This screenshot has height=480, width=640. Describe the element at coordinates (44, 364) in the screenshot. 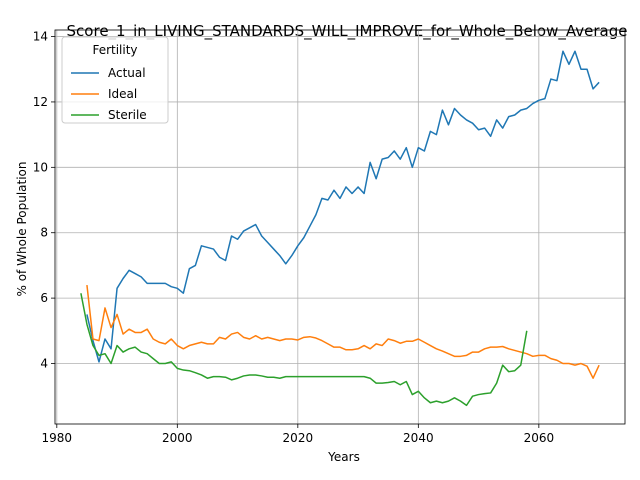

I see `y-tick-label: 4` at that location.